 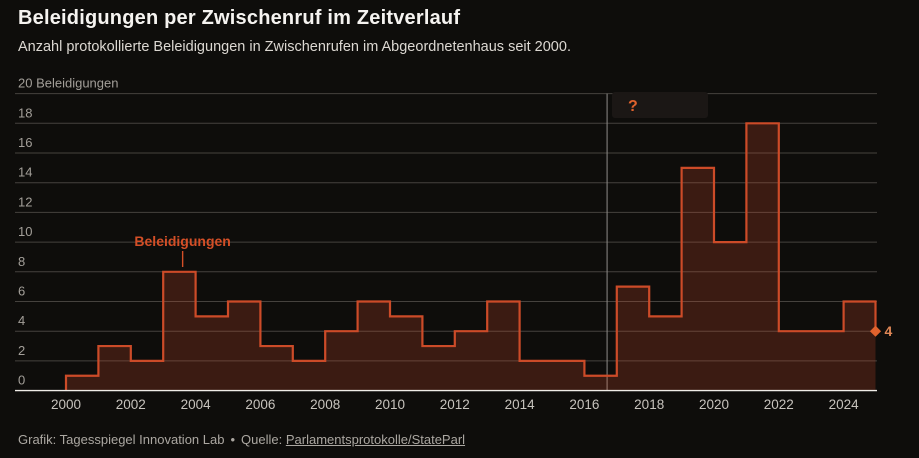 What do you see at coordinates (68, 83) in the screenshot?
I see `y-tick-label: 20 Beleidigungen` at bounding box center [68, 83].